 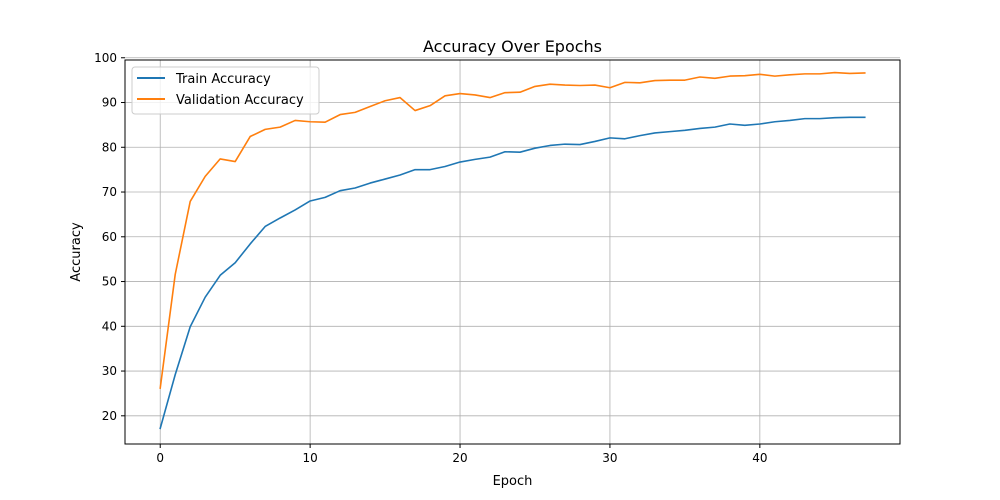 I want to click on y-tick-label: 30, so click(x=109, y=371).